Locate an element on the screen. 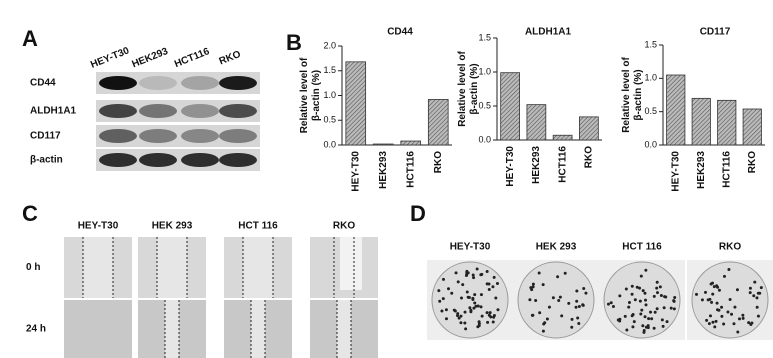 This screenshot has width=773, height=358. column-label: HEK 293 is located at coordinates (172, 226).